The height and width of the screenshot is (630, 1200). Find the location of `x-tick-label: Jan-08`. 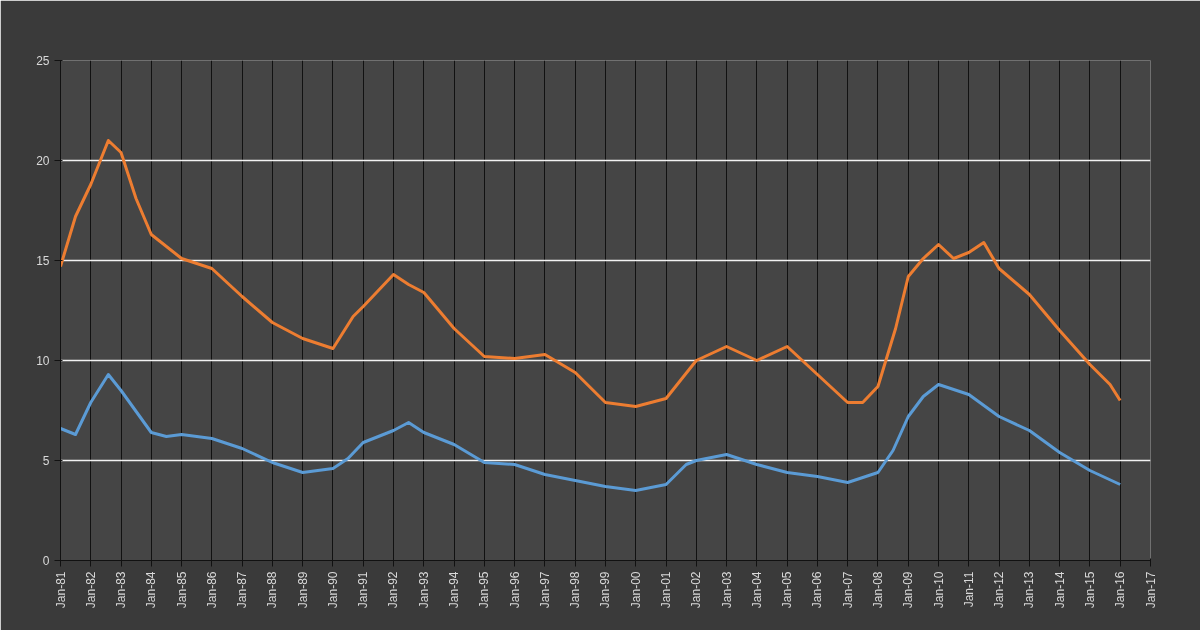

x-tick-label: Jan-08 is located at coordinates (877, 590).